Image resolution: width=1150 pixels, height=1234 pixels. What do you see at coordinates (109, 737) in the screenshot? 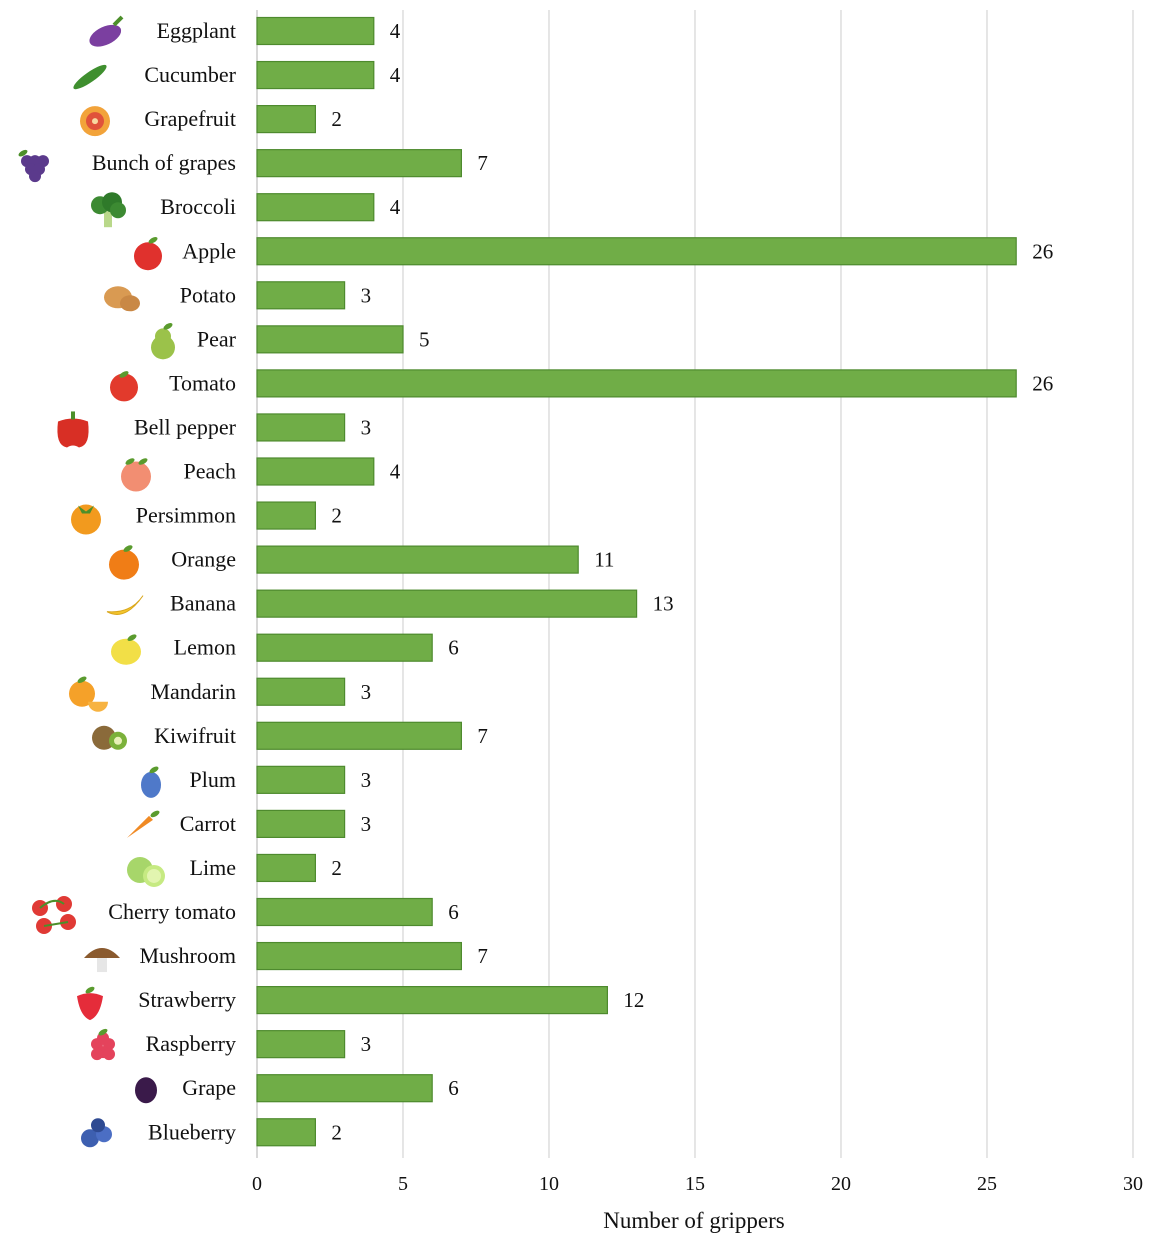
I see `kiwifruit-icon` at bounding box center [109, 737].